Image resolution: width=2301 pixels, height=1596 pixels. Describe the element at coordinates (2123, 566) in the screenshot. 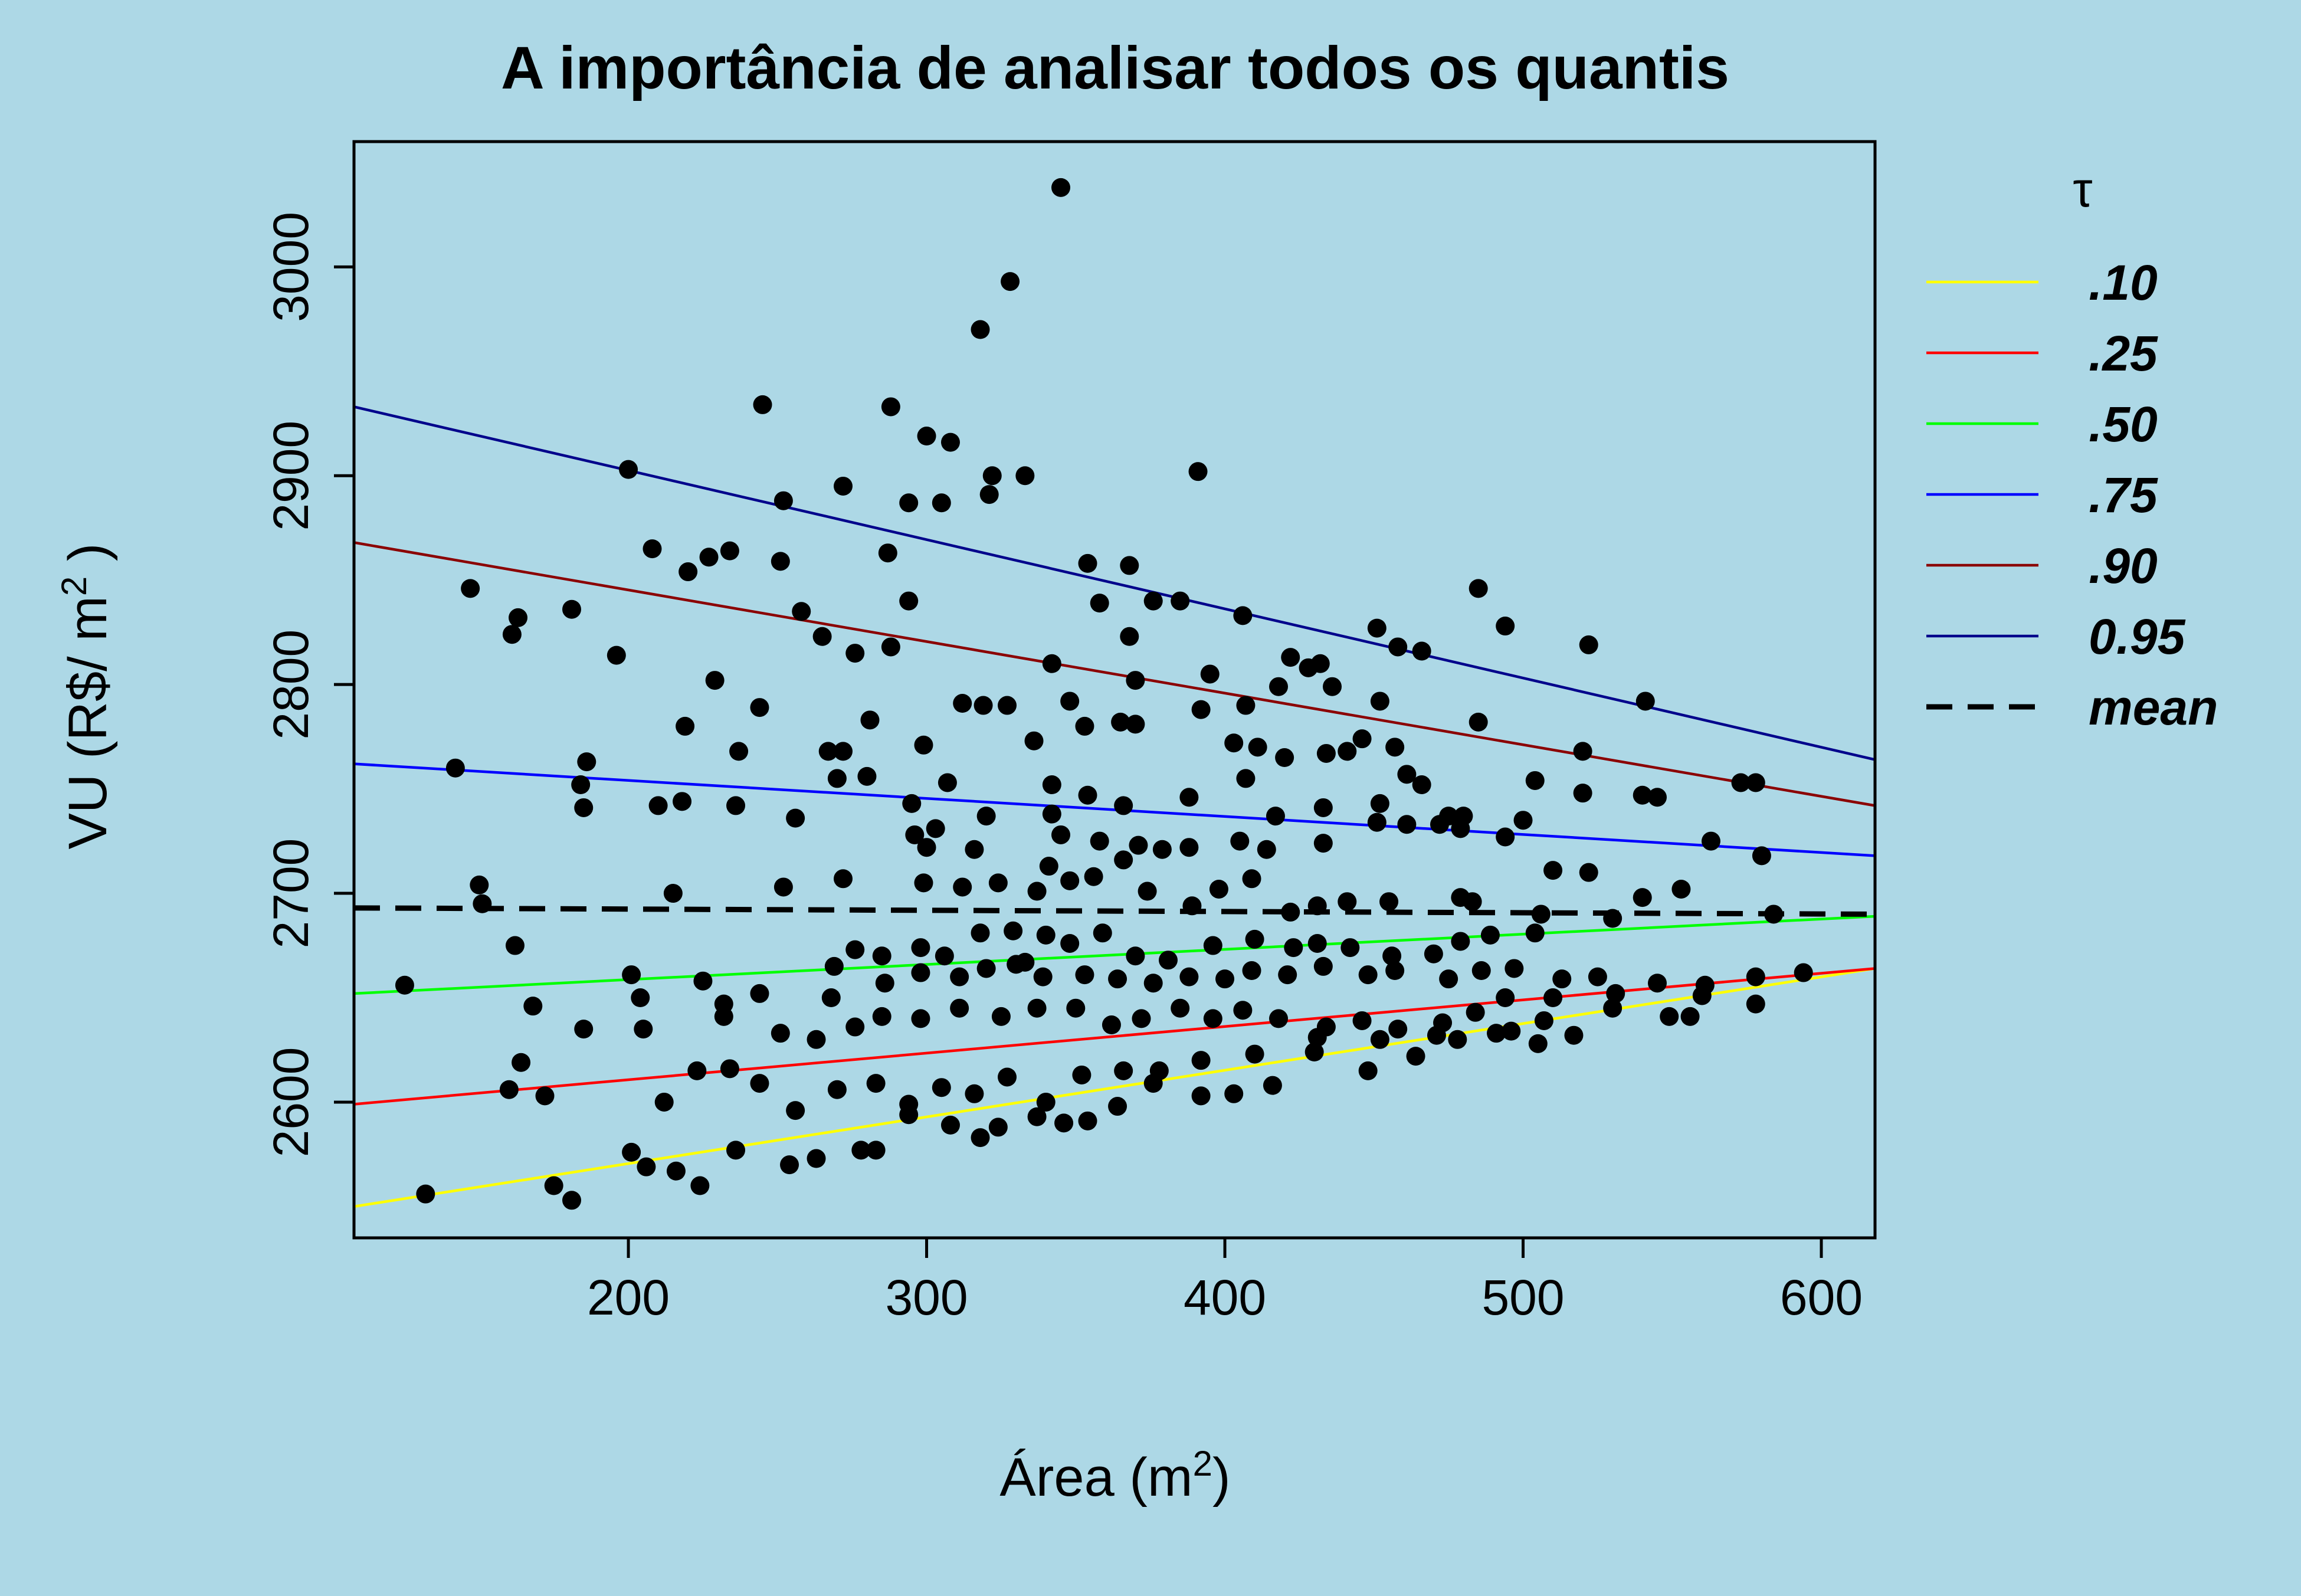

I see `legend-label: .90` at that location.